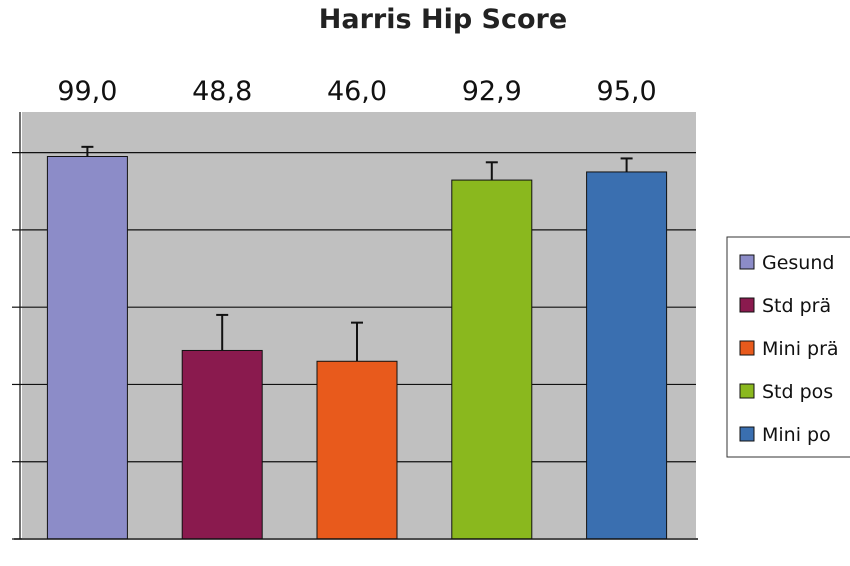  I want to click on data-label: 46,0, so click(357, 91).